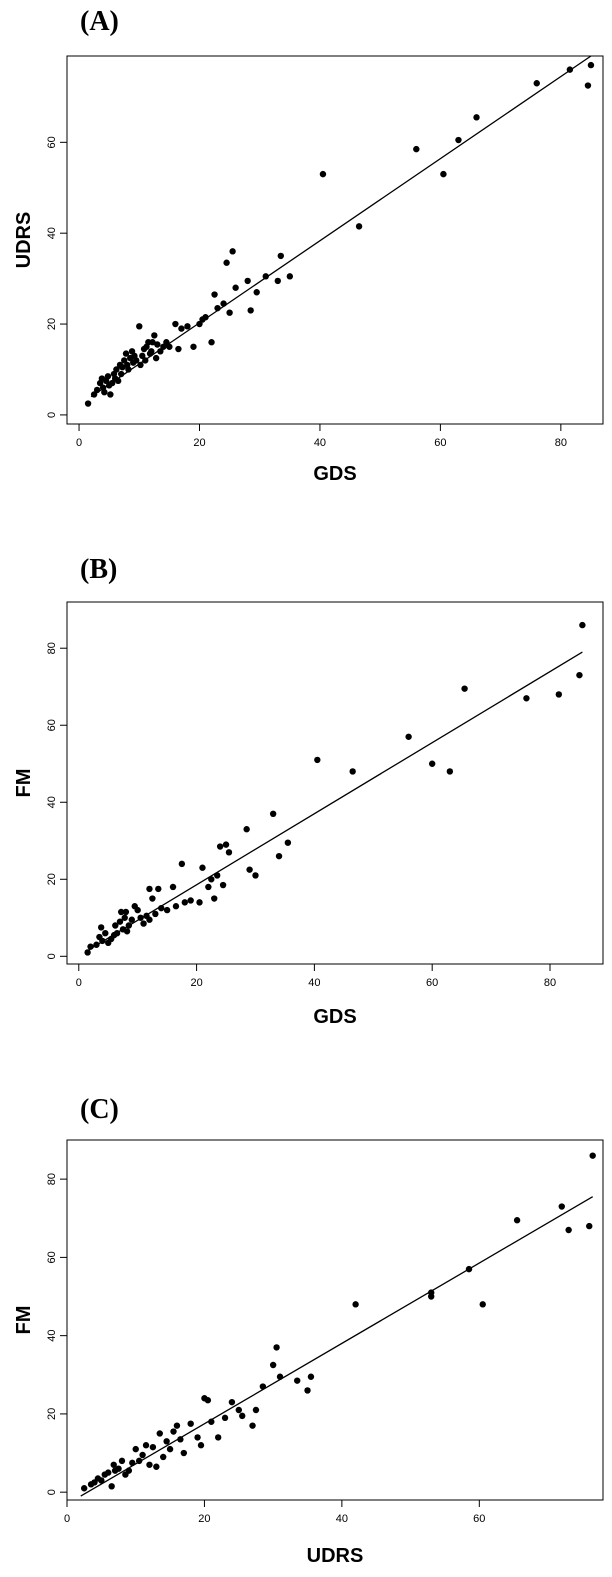 This screenshot has width=612, height=1577. Describe the element at coordinates (99, 1109) in the screenshot. I see `panel-label-c: (C)` at that location.